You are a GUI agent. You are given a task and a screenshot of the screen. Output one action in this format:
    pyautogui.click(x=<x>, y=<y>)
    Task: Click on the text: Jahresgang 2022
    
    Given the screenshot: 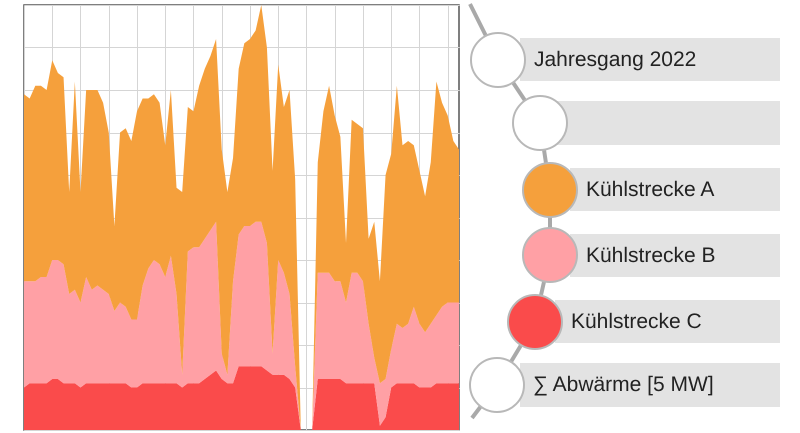 What is the action you would take?
    pyautogui.click(x=650, y=59)
    